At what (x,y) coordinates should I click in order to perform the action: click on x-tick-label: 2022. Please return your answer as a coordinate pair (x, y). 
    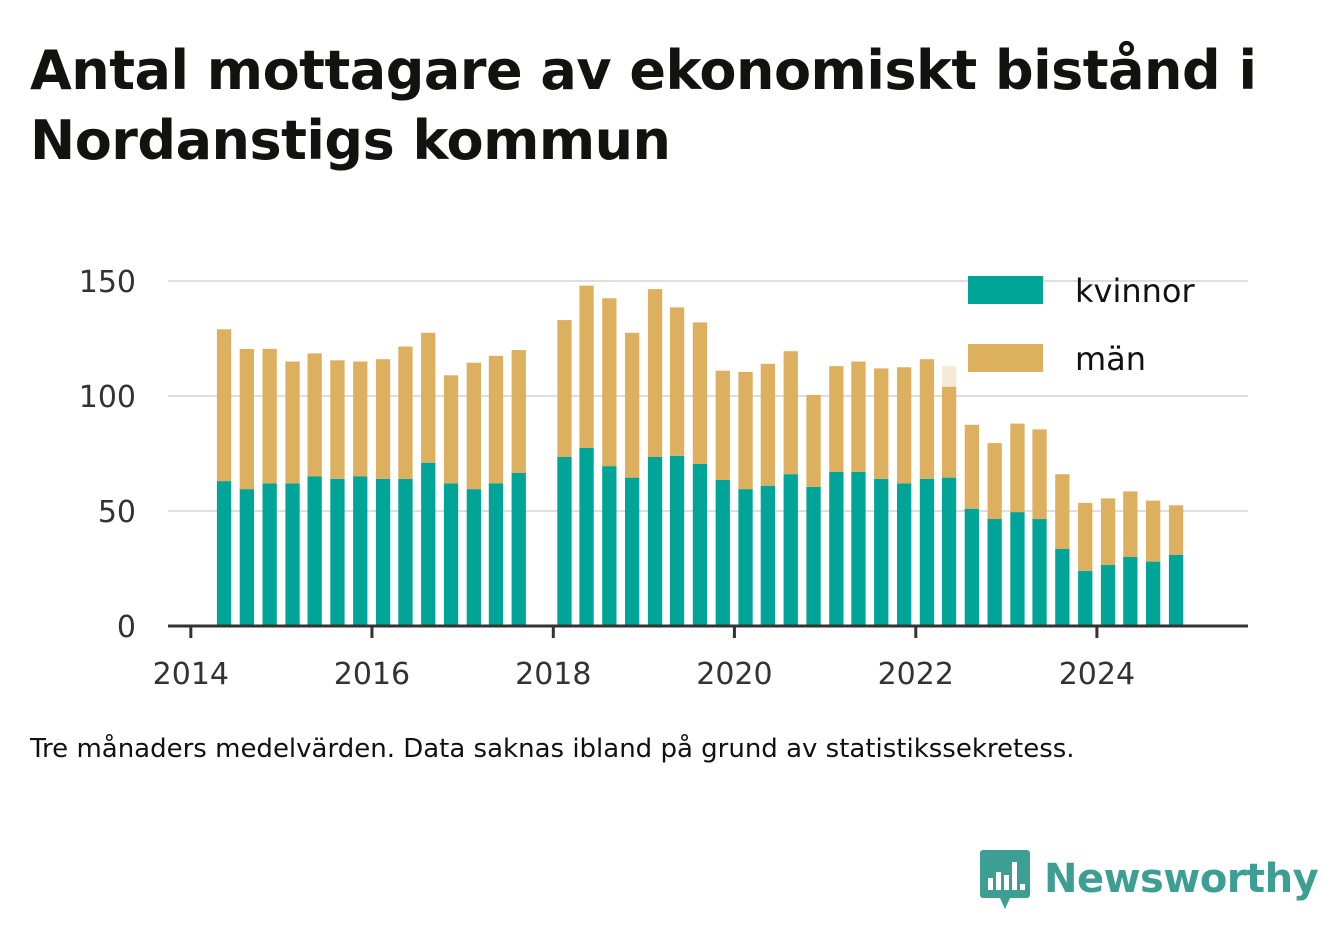
    Looking at the image, I should click on (916, 674).